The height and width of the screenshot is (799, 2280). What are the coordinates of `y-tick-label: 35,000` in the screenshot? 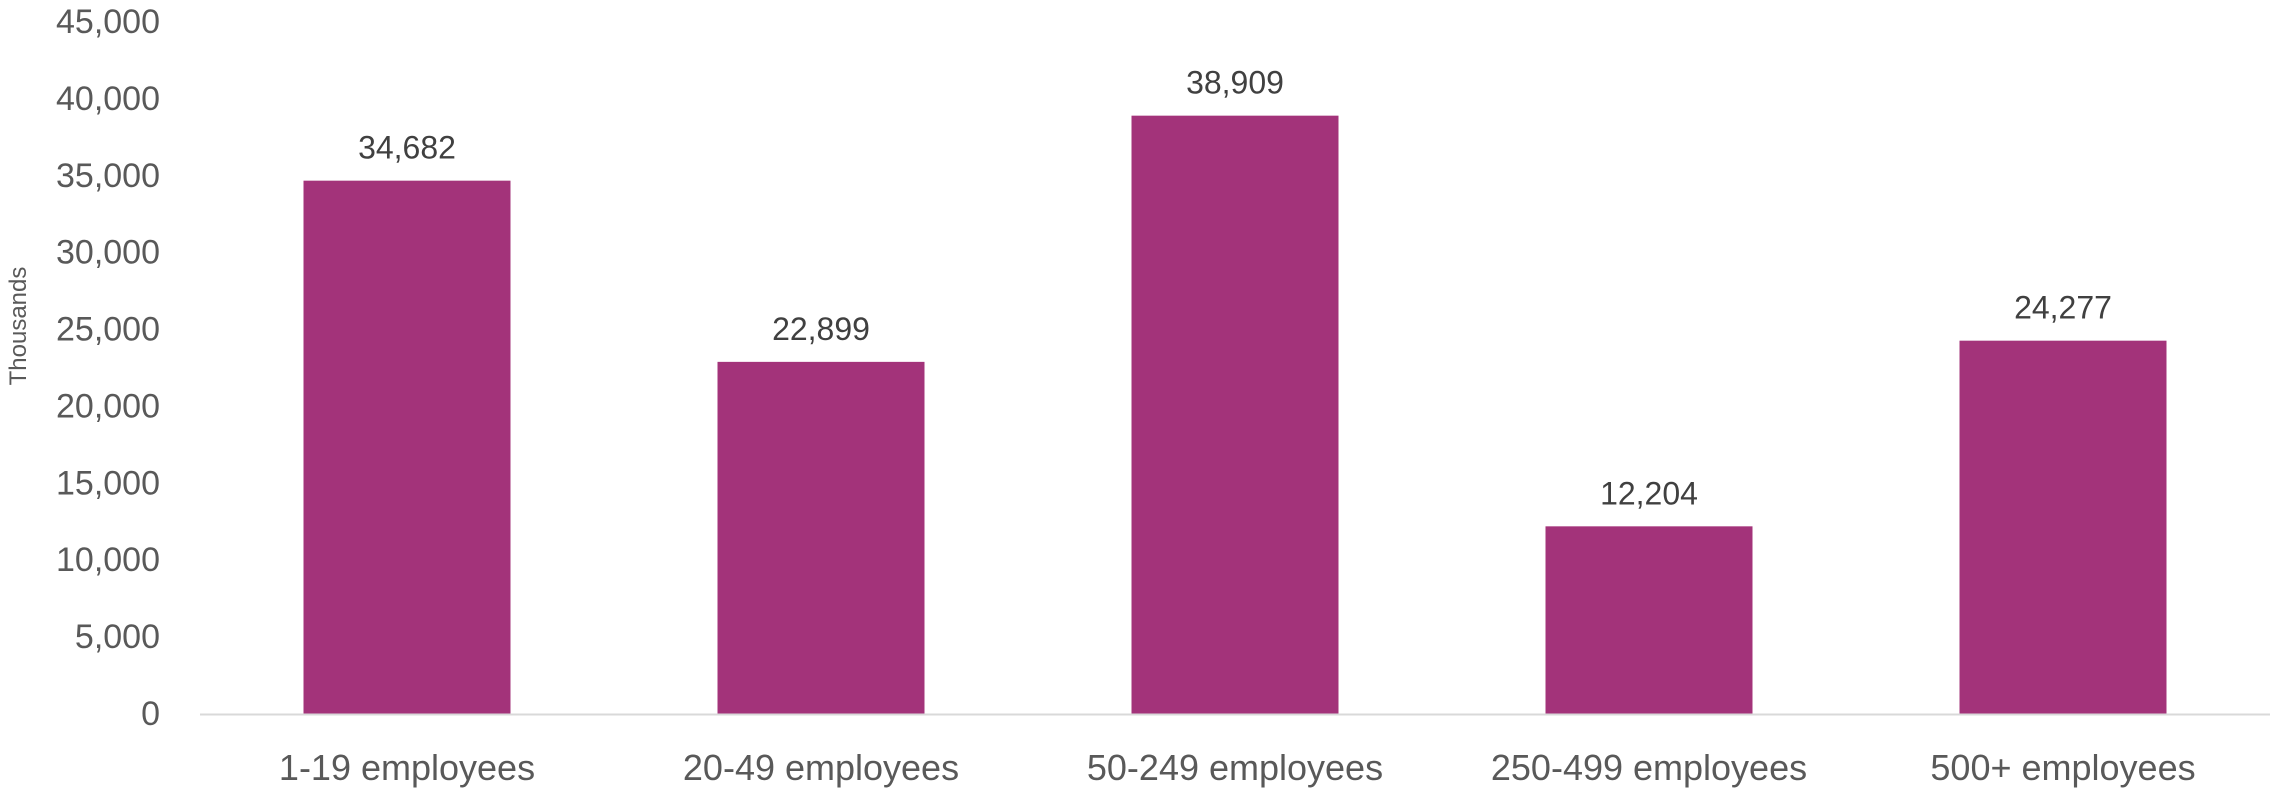 It's located at (108, 176).